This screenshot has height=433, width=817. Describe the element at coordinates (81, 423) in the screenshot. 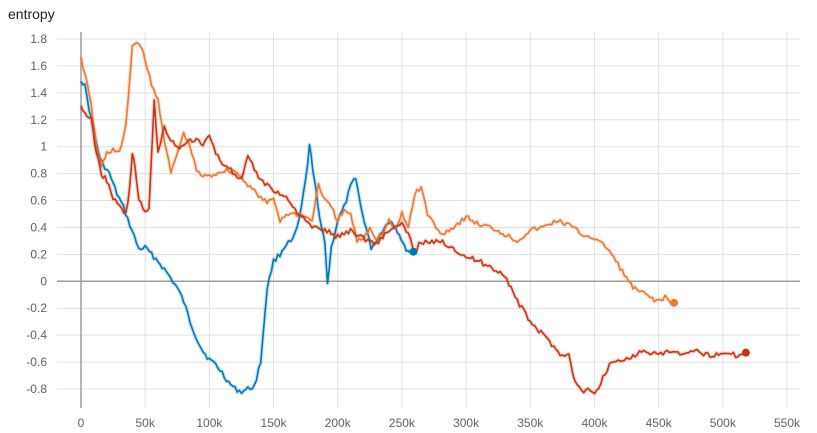

I see `x-tick-label: 0` at that location.